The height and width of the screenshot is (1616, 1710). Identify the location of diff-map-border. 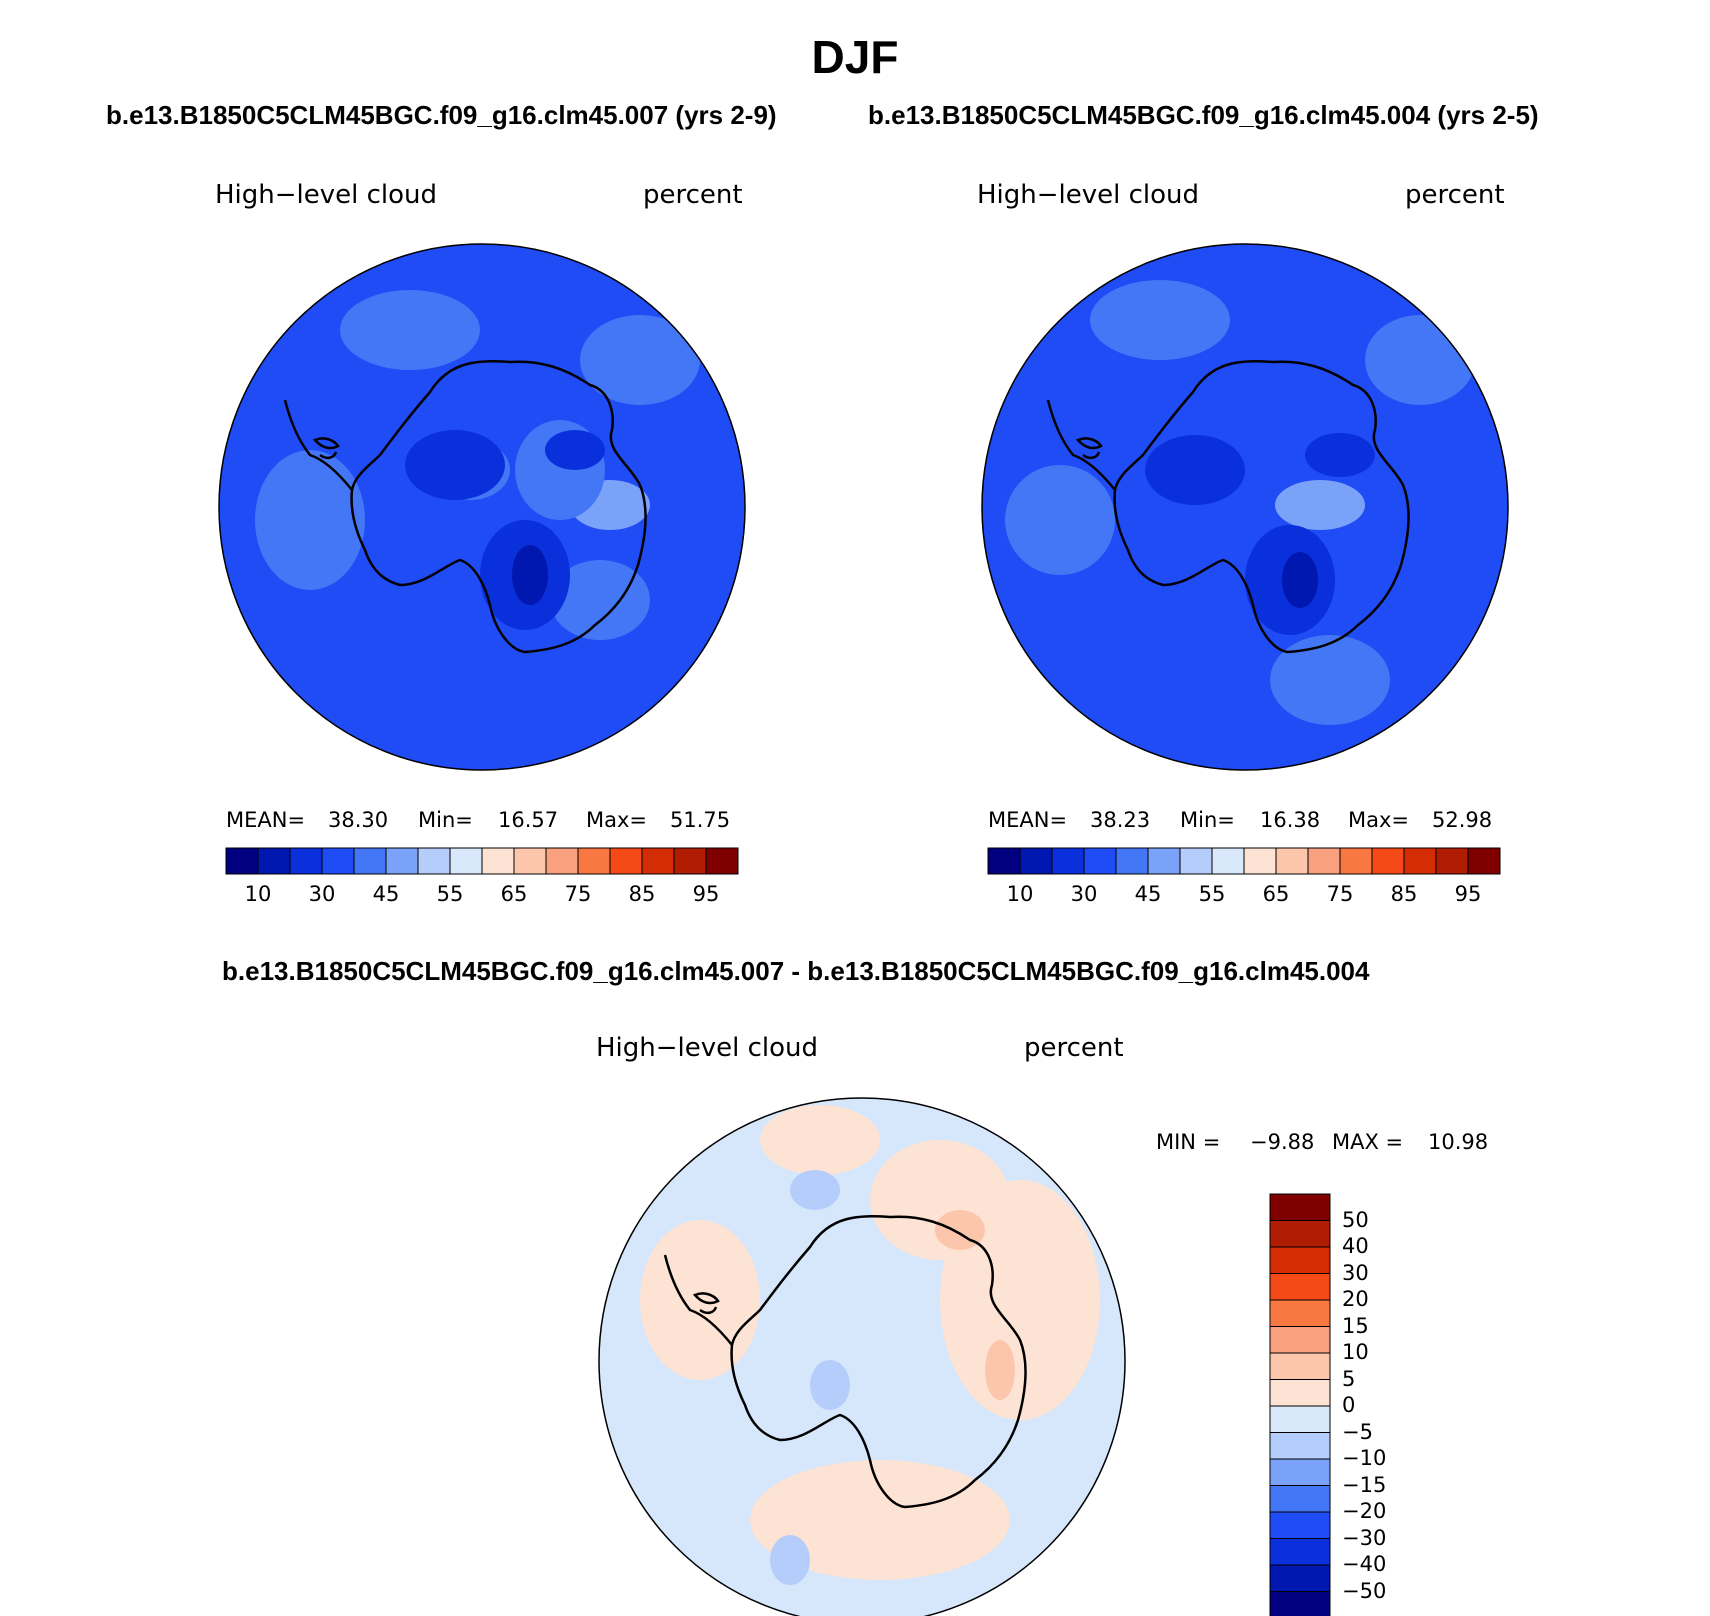
(862, 1356).